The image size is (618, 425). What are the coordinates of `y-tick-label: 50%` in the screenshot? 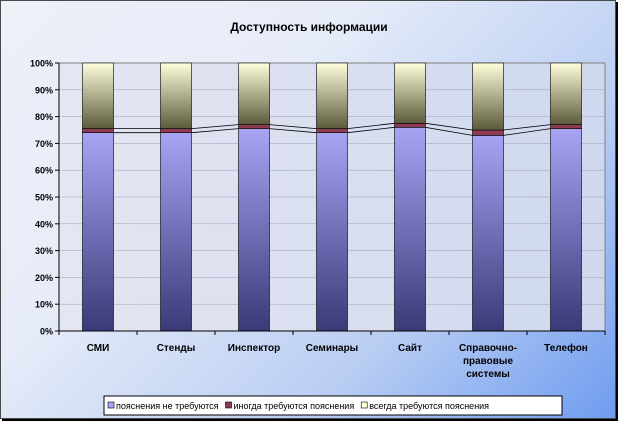 It's located at (44, 198).